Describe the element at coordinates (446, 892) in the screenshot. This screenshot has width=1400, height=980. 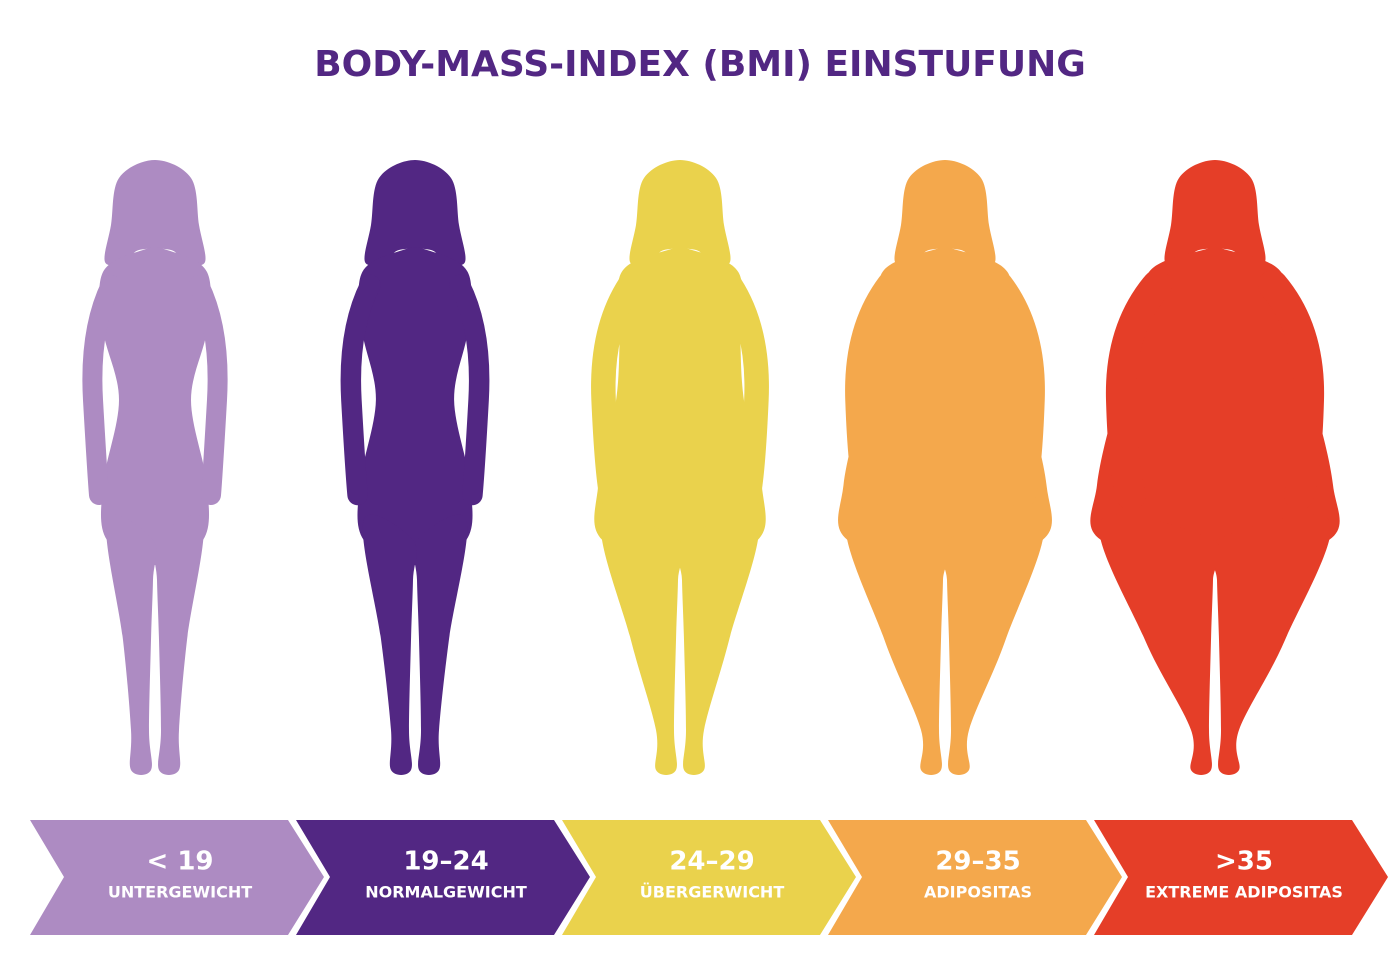
I see `category-label: NORMALGEWICHT` at that location.